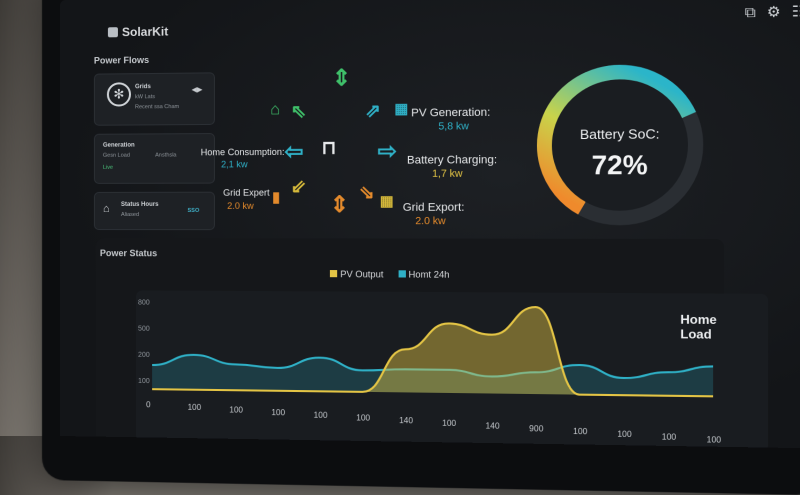 The image size is (800, 495). Describe the element at coordinates (145, 32) in the screenshot. I see `app-name: SolarKit` at that location.